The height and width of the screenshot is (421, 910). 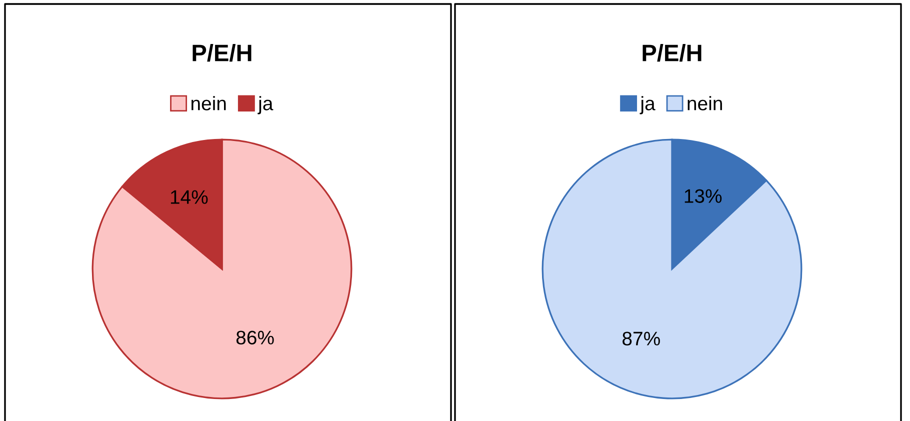 What do you see at coordinates (255, 337) in the screenshot?
I see `data-label: 86%` at bounding box center [255, 337].